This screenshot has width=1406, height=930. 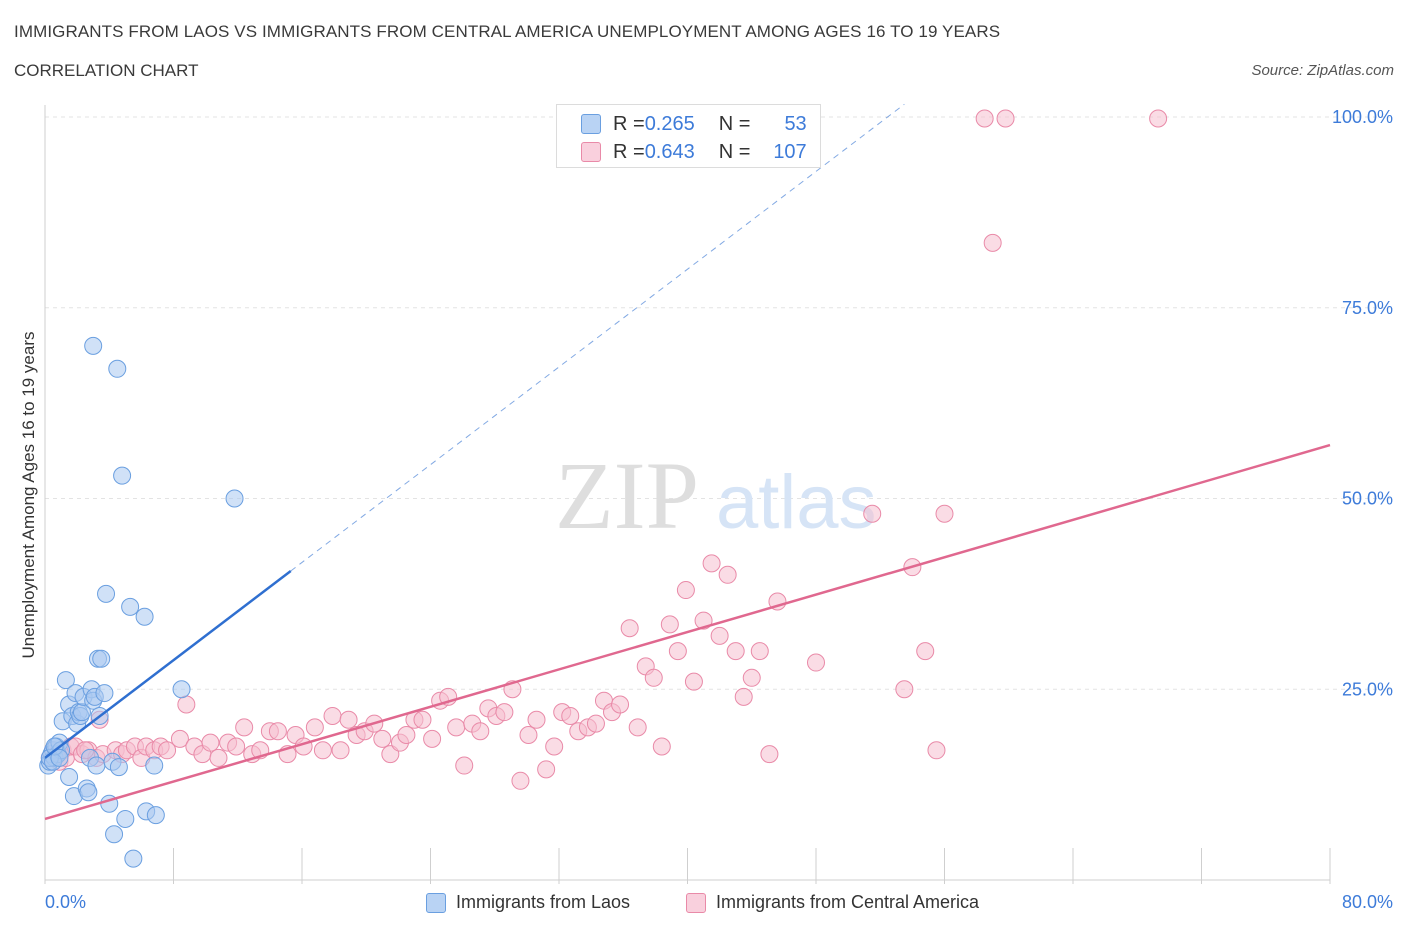 What do you see at coordinates (795, 123) in the screenshot?
I see `laos-n-value: 53` at bounding box center [795, 123].